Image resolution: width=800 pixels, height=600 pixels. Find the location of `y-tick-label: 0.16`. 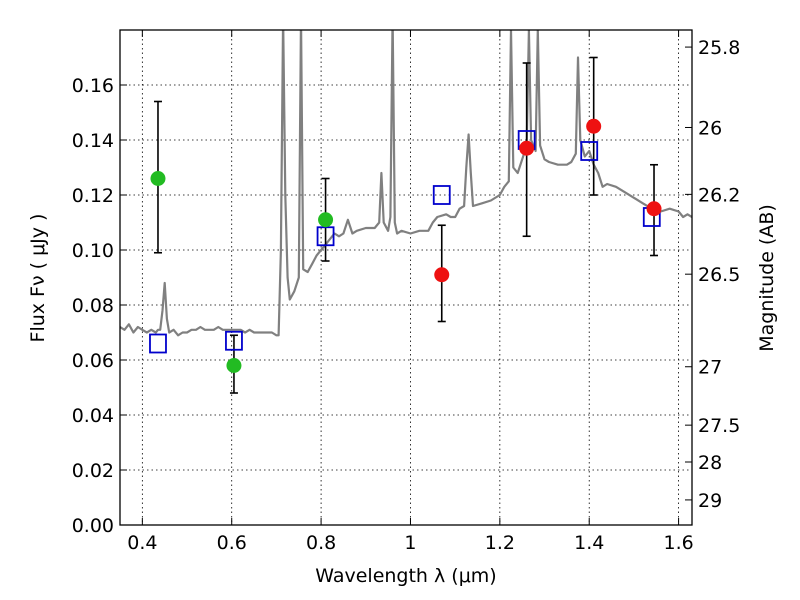

y-tick-label: 0.16 is located at coordinates (93, 86).